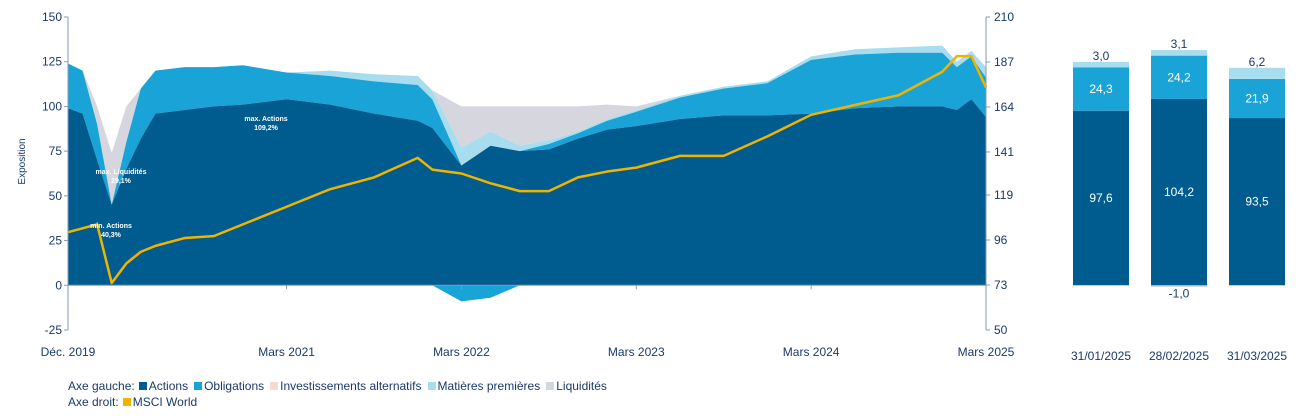  I want to click on bar-data-label: 97,6, so click(1101, 198).